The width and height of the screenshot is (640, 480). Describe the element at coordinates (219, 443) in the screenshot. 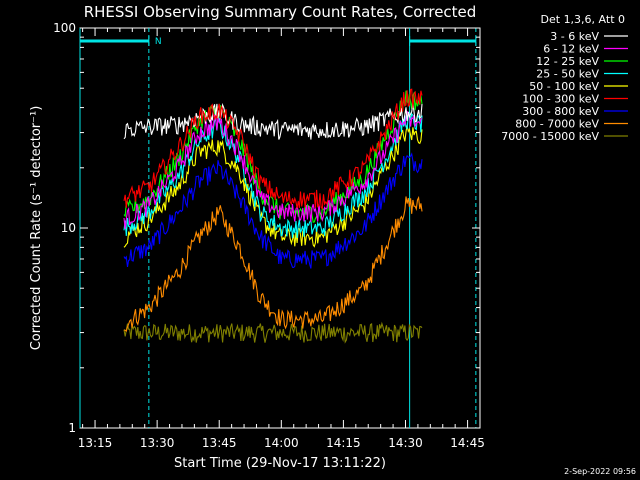

I see `x-tick-label: 13:45` at that location.